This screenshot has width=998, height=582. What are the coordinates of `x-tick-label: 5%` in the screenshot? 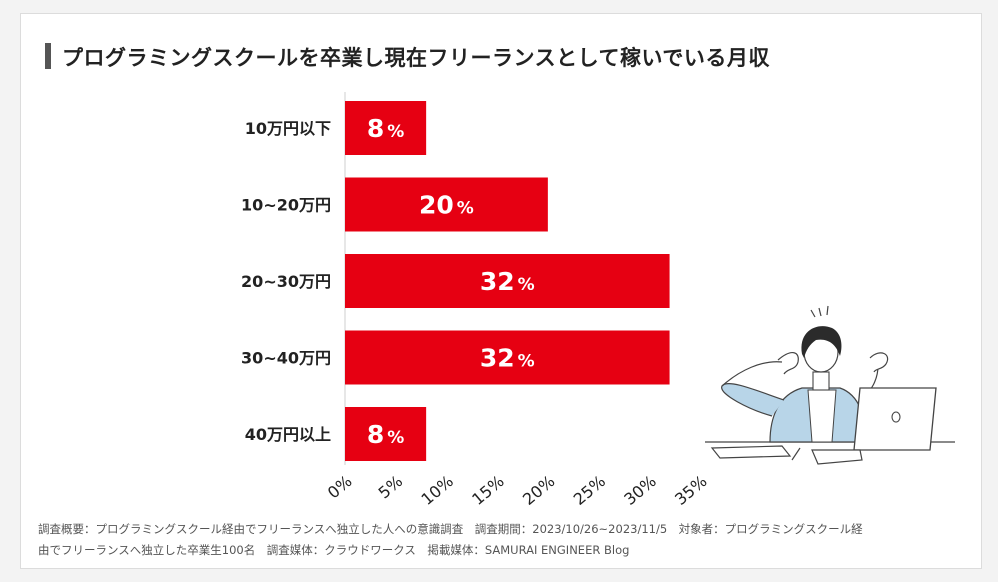 It's located at (391, 487).